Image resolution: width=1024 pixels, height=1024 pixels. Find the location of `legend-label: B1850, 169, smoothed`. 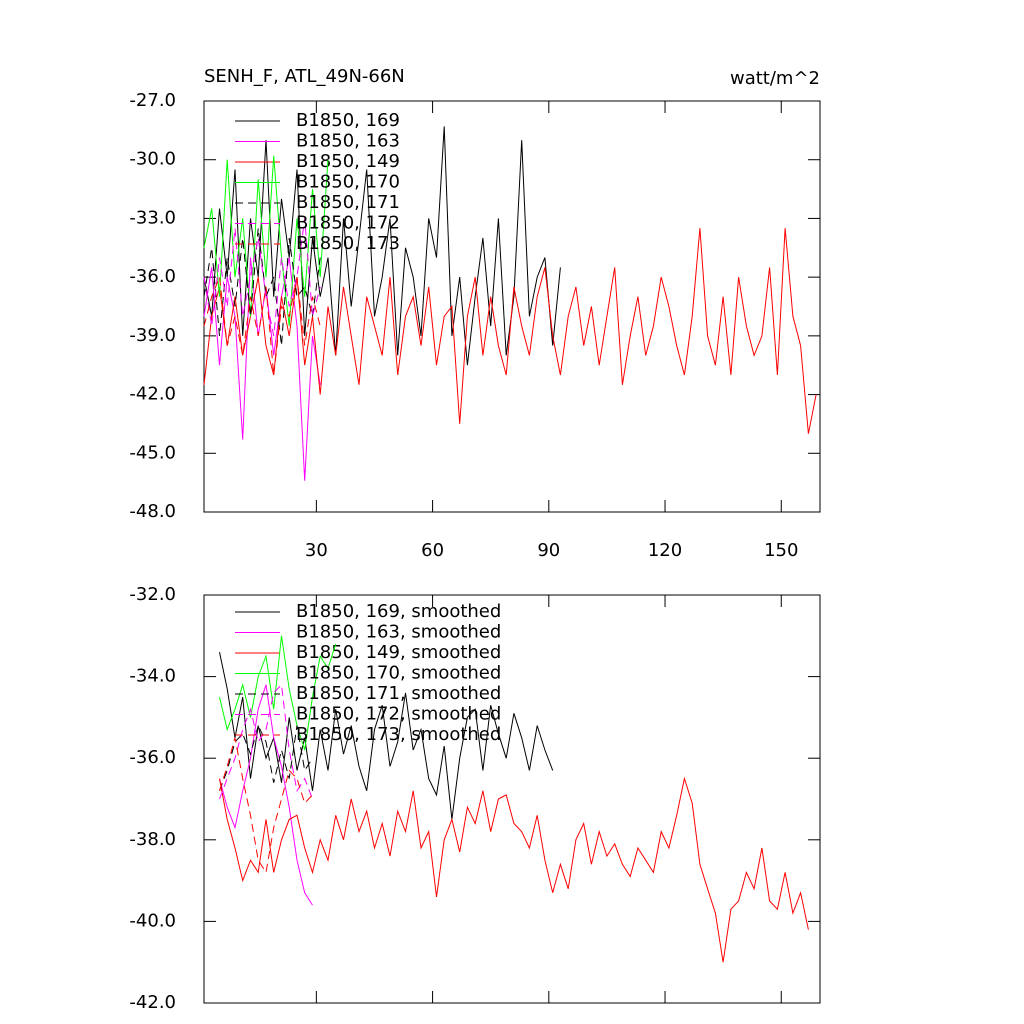

legend-label: B1850, 169, smoothed is located at coordinates (398, 611).